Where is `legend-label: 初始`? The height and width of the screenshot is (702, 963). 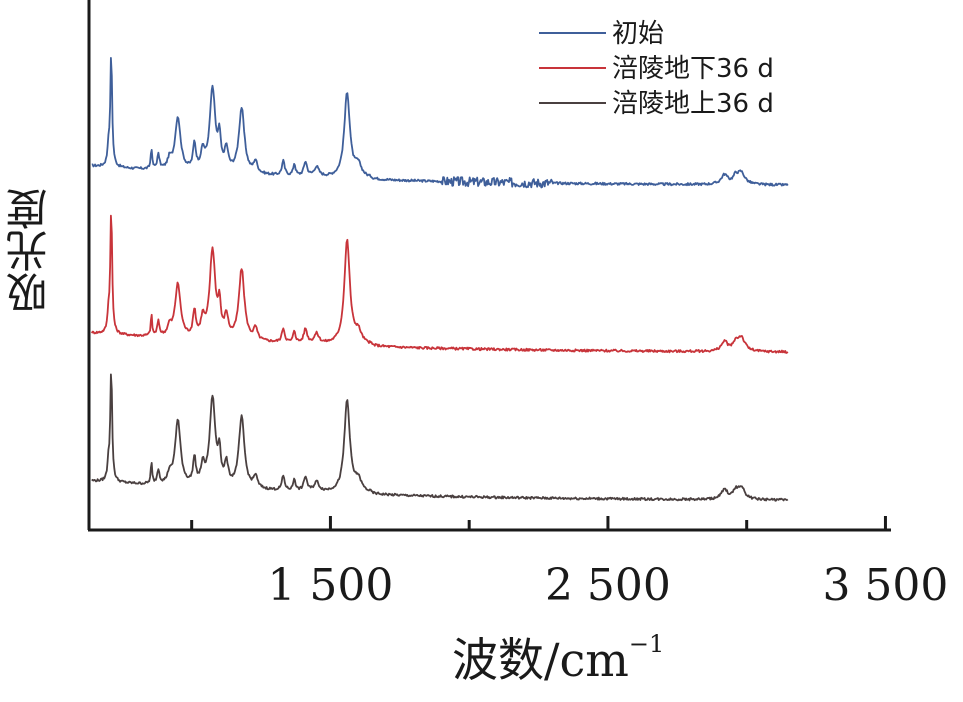 legend-label: 初始 is located at coordinates (638, 34).